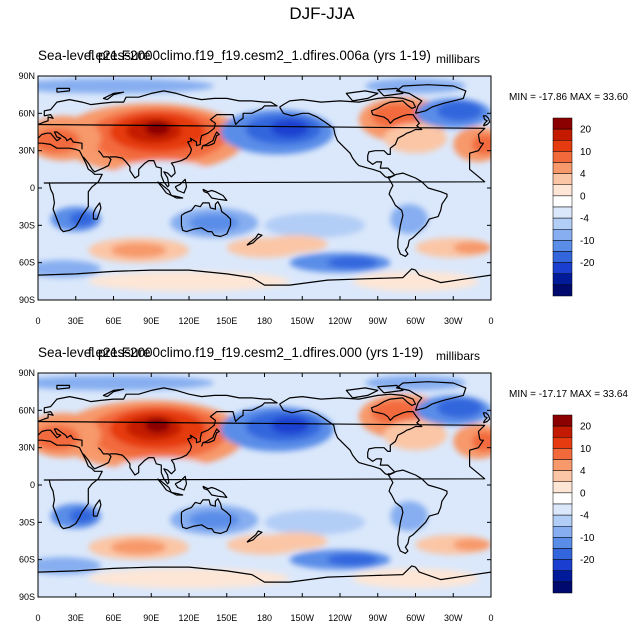 Image resolution: width=644 pixels, height=627 pixels. I want to click on lon-tick-label: 90E, so click(151, 321).